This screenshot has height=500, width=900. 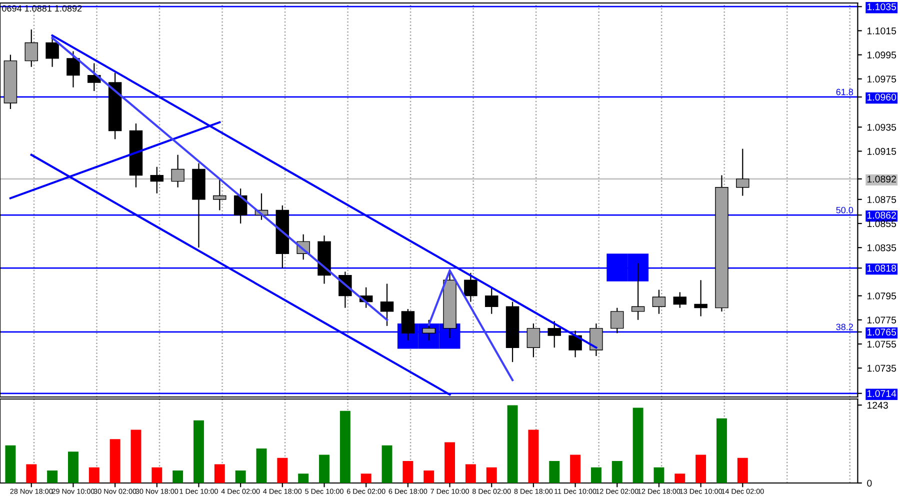 What do you see at coordinates (881, 248) in the screenshot?
I see `y-tick-label: 1.0835` at bounding box center [881, 248].